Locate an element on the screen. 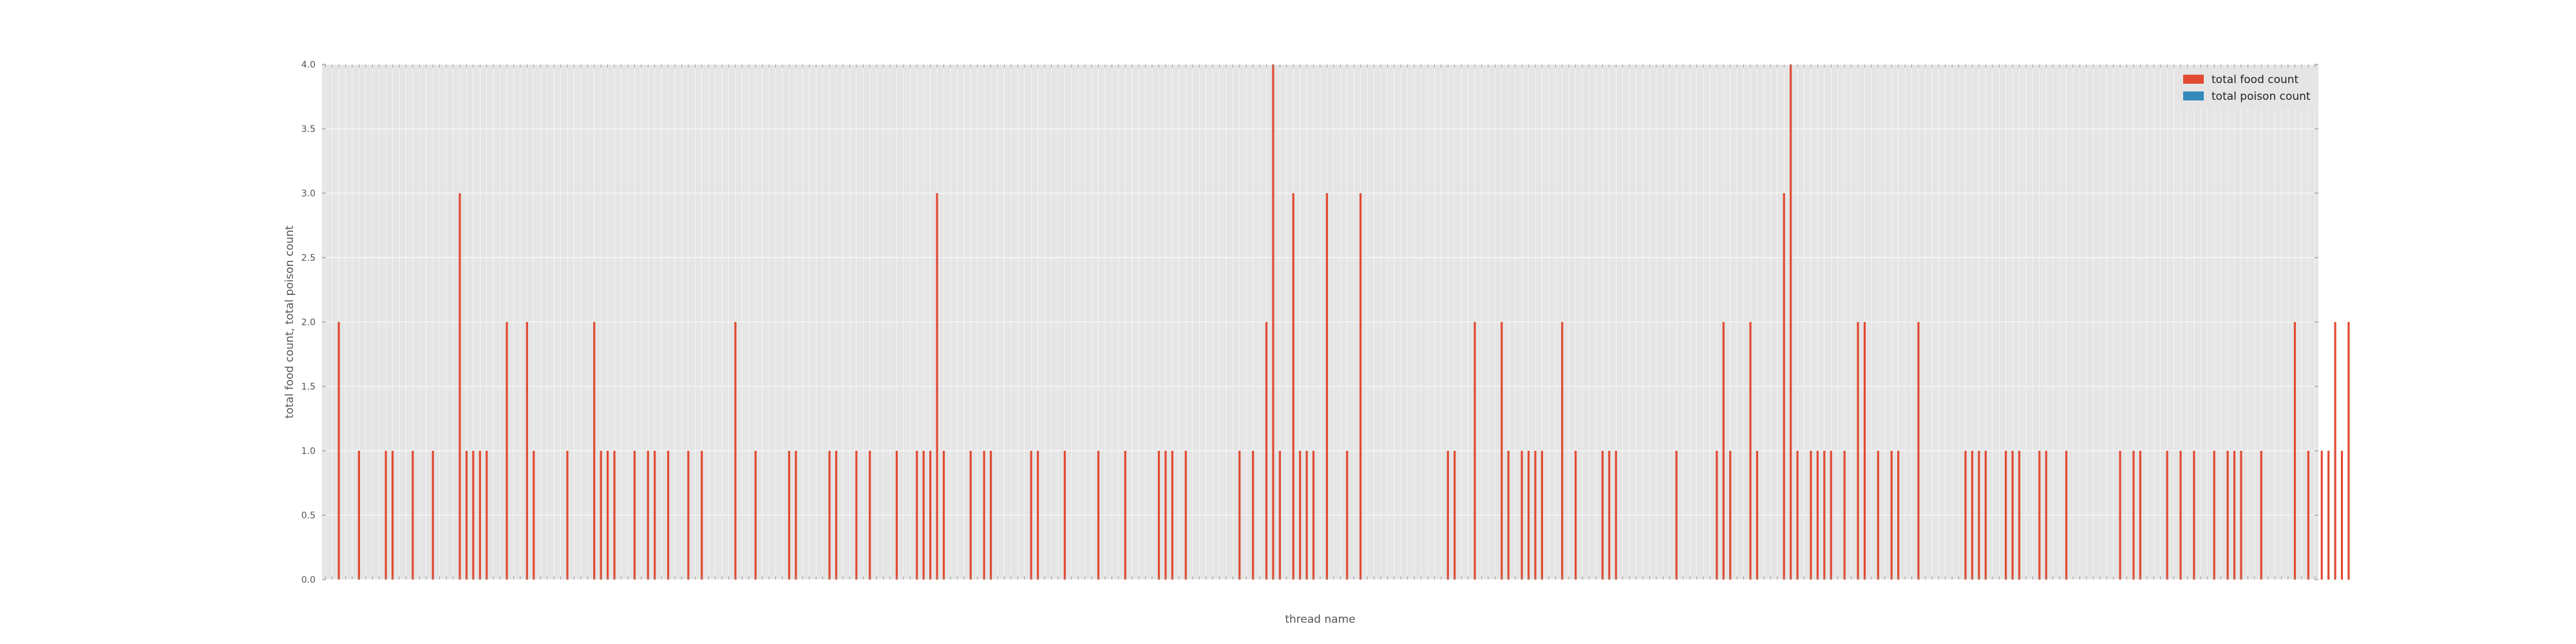  y-tick-label: 0.0 is located at coordinates (309, 580).